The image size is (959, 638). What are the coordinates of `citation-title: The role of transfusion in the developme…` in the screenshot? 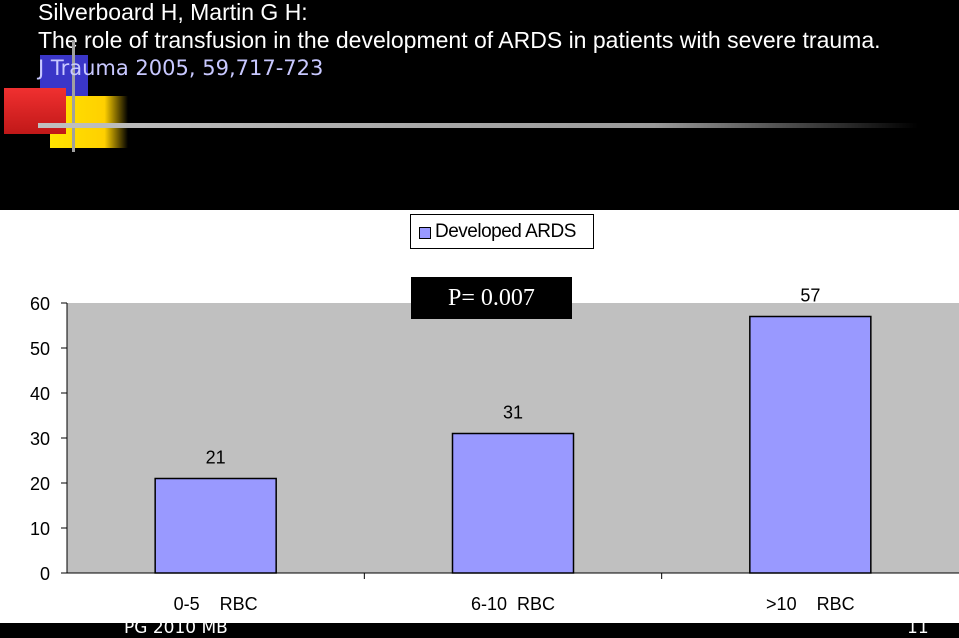 It's located at (459, 40).